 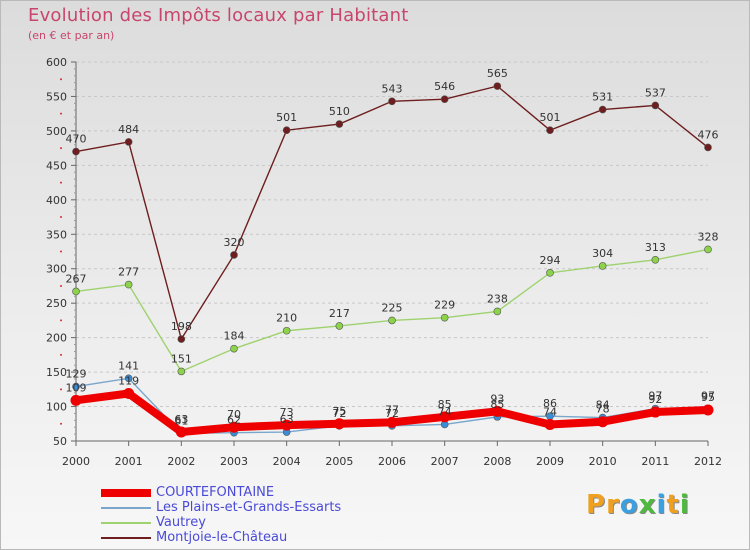 What do you see at coordinates (287, 461) in the screenshot?
I see `x-tick-label: 2004` at bounding box center [287, 461].